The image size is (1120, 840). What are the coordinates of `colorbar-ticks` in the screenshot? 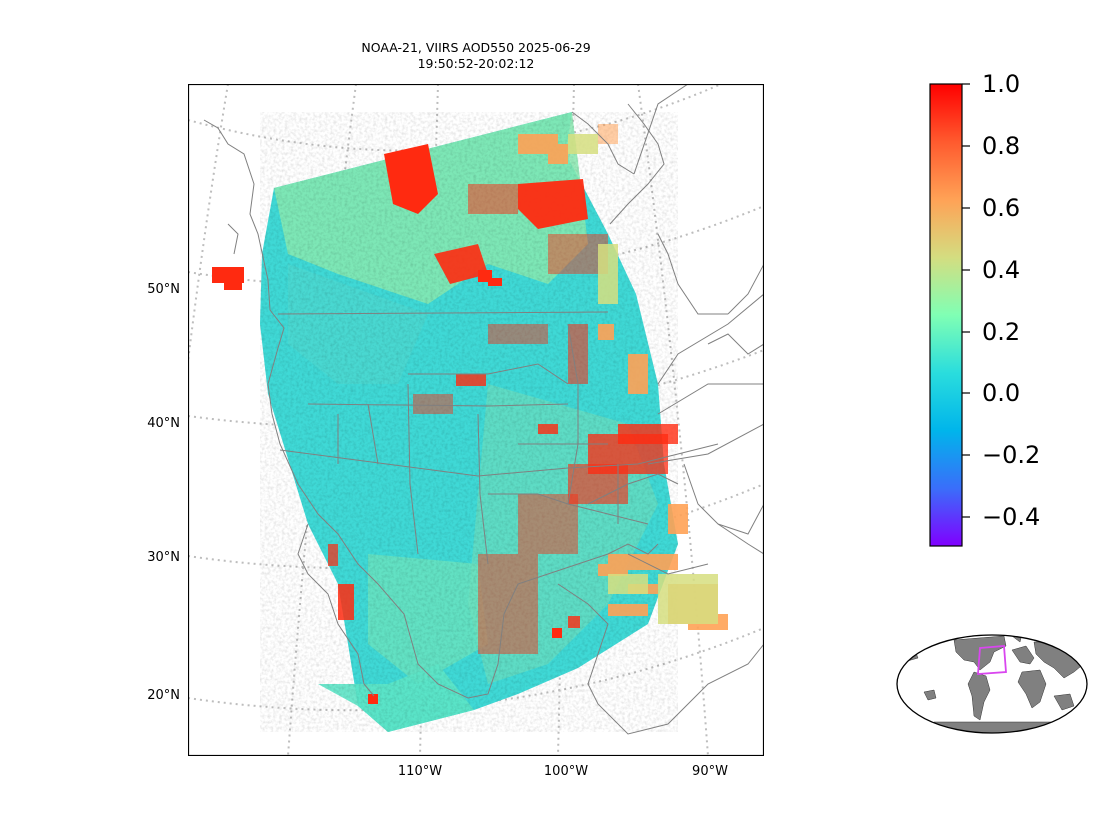 It's located at (966, 300).